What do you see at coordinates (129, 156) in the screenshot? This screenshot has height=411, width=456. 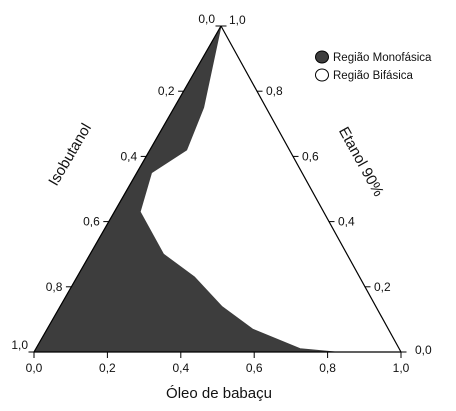 I see `isobutanol-axis-tick-label: 0,4` at bounding box center [129, 156].